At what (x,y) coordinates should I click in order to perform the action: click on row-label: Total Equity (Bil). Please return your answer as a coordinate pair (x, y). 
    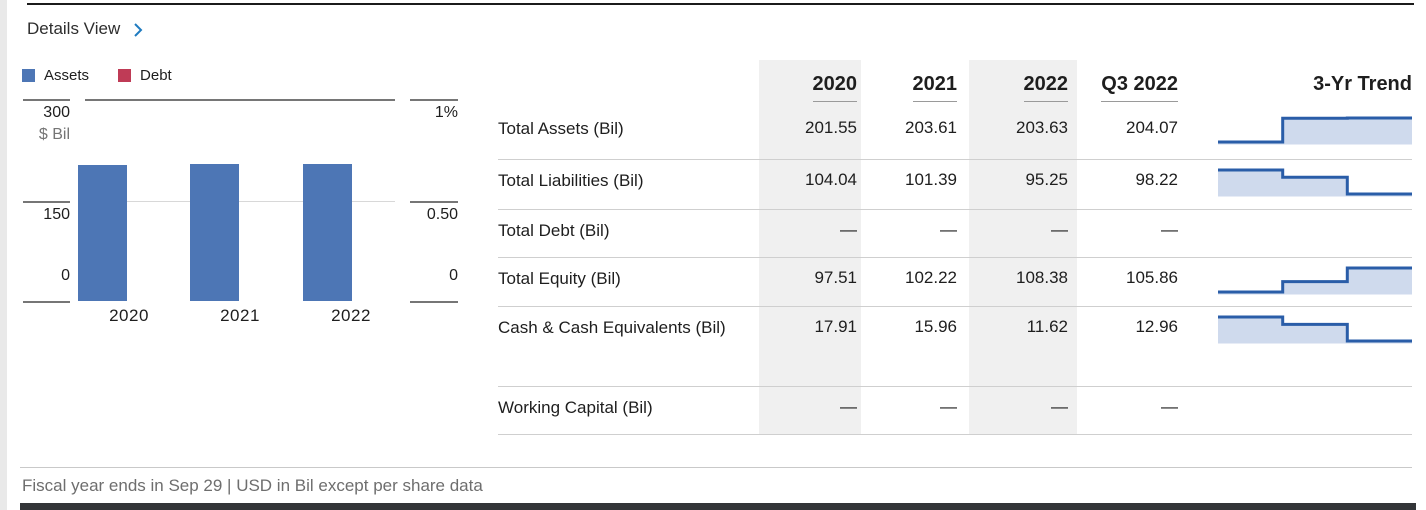
    Looking at the image, I should click on (559, 278).